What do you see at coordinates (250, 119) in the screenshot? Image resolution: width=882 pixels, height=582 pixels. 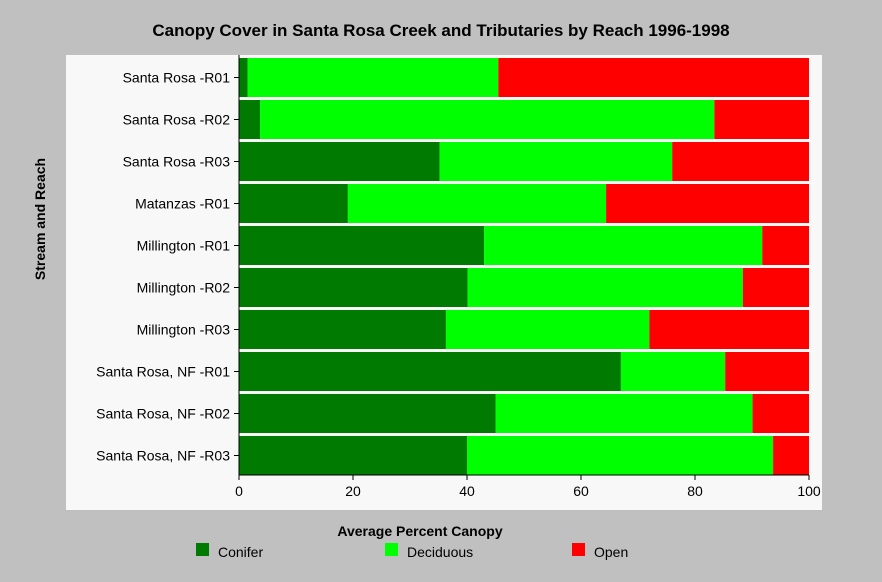 I see `bar-conifer-santa-rosa-r02` at bounding box center [250, 119].